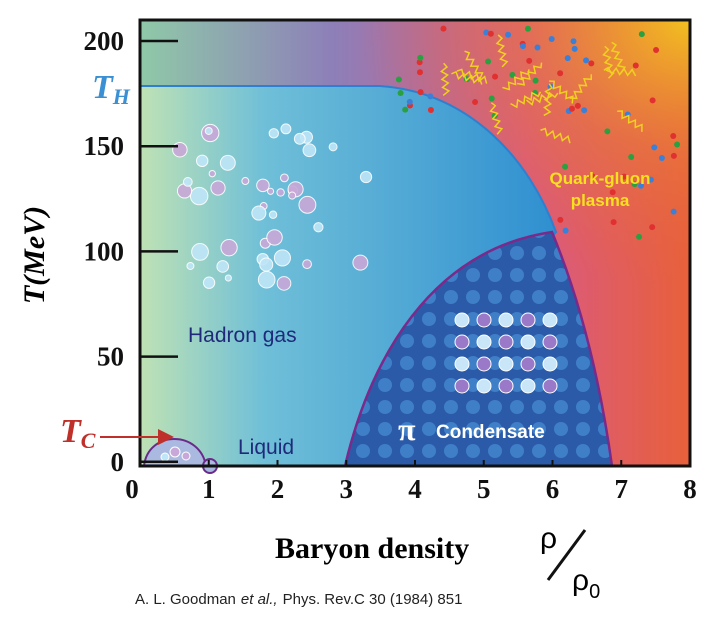 The width and height of the screenshot is (720, 623). I want to click on unit-denominator: ρ0, so click(586, 583).